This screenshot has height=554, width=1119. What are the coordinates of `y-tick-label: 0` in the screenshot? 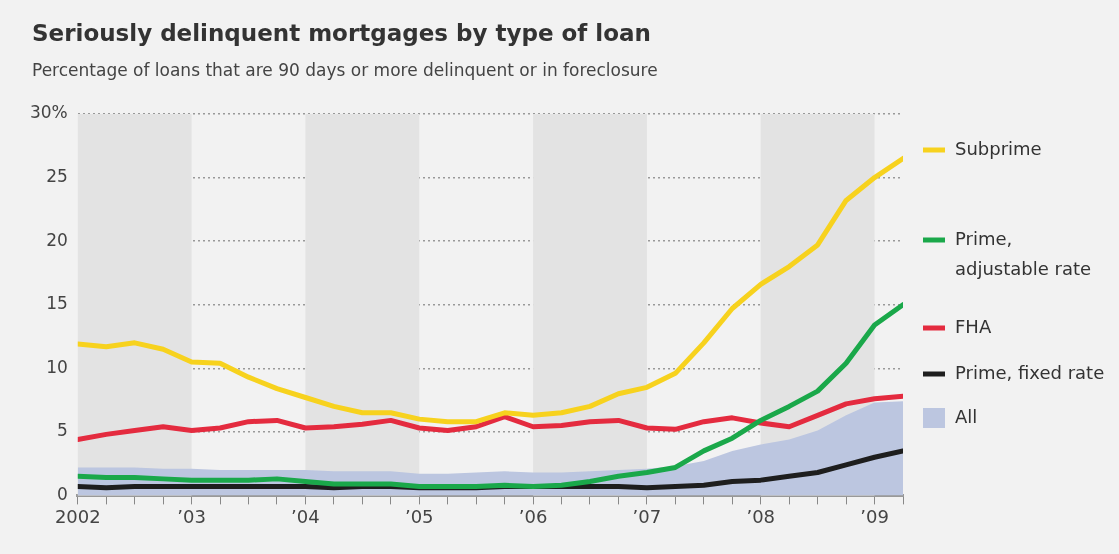 It's located at (62, 493).